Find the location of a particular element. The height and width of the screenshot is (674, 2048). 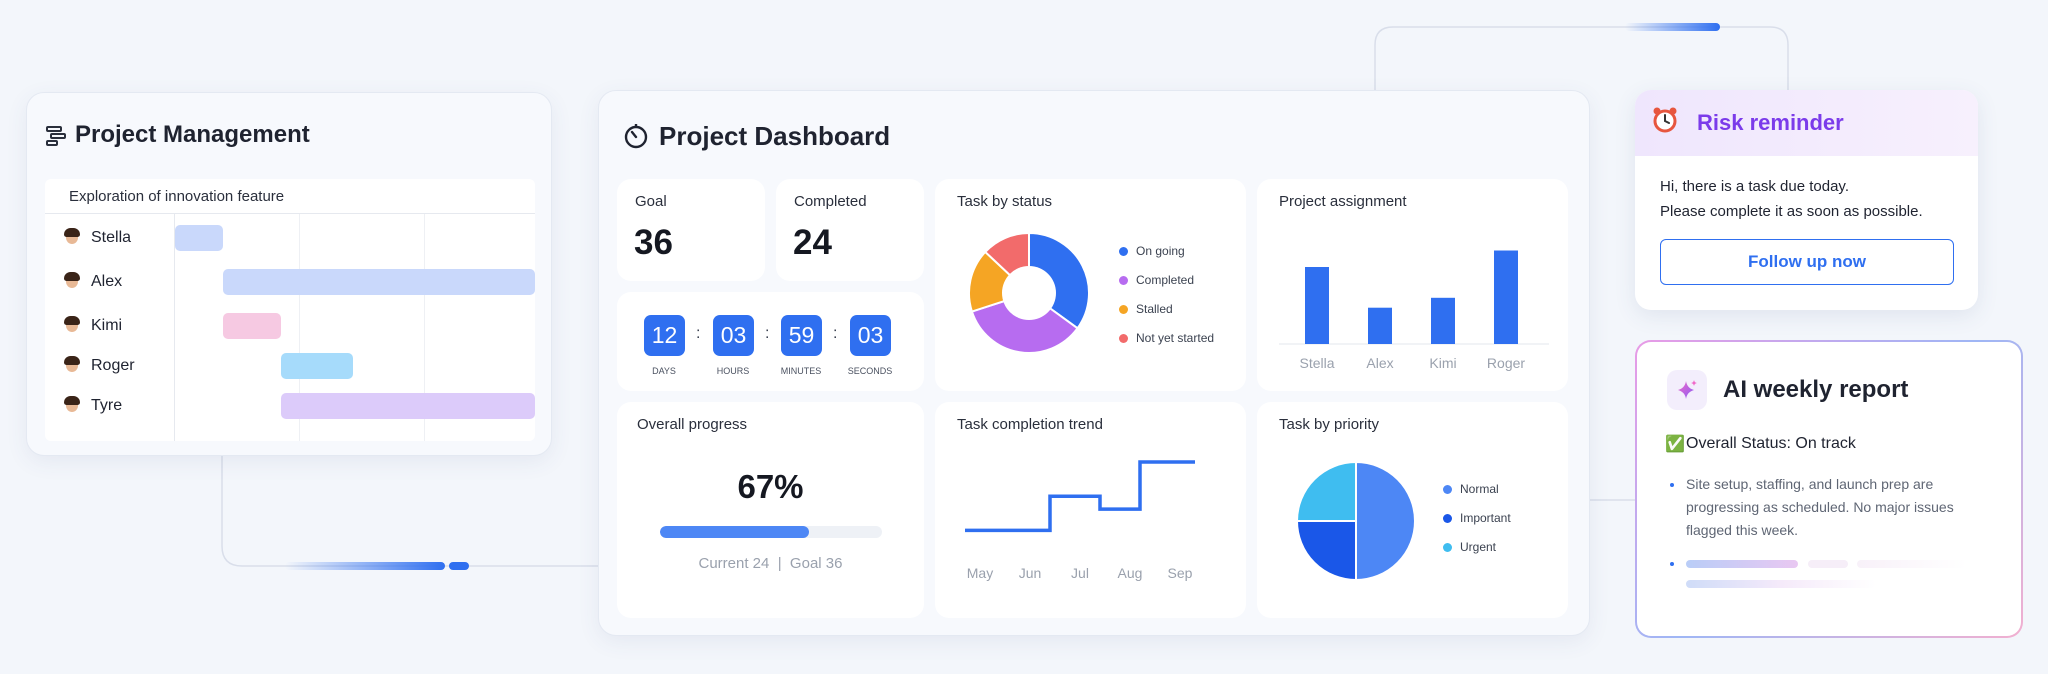

card-title: Task completion trend is located at coordinates (1030, 424).